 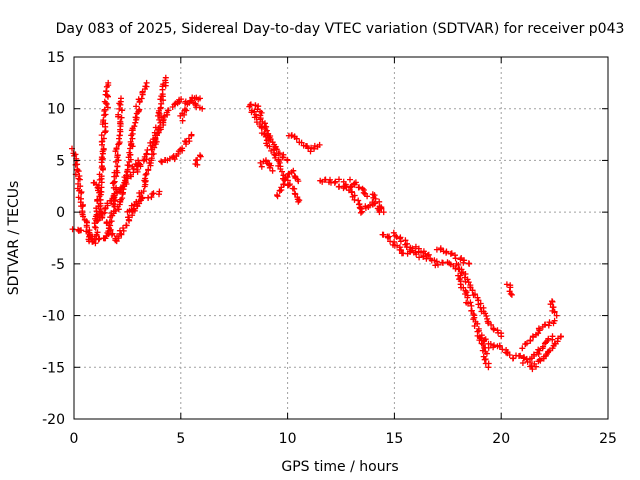 I want to click on y-tick-label: 0, so click(x=60, y=213).